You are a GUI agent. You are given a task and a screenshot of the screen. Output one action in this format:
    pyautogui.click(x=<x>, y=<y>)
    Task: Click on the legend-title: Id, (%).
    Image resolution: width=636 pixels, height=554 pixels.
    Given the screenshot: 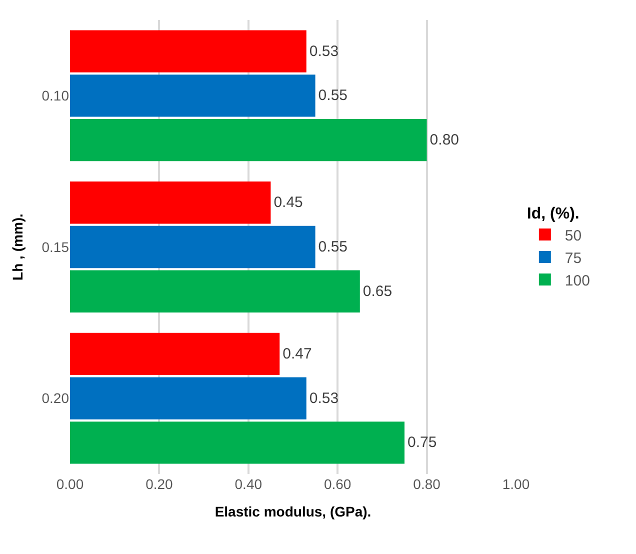 What is the action you would take?
    pyautogui.click(x=553, y=213)
    